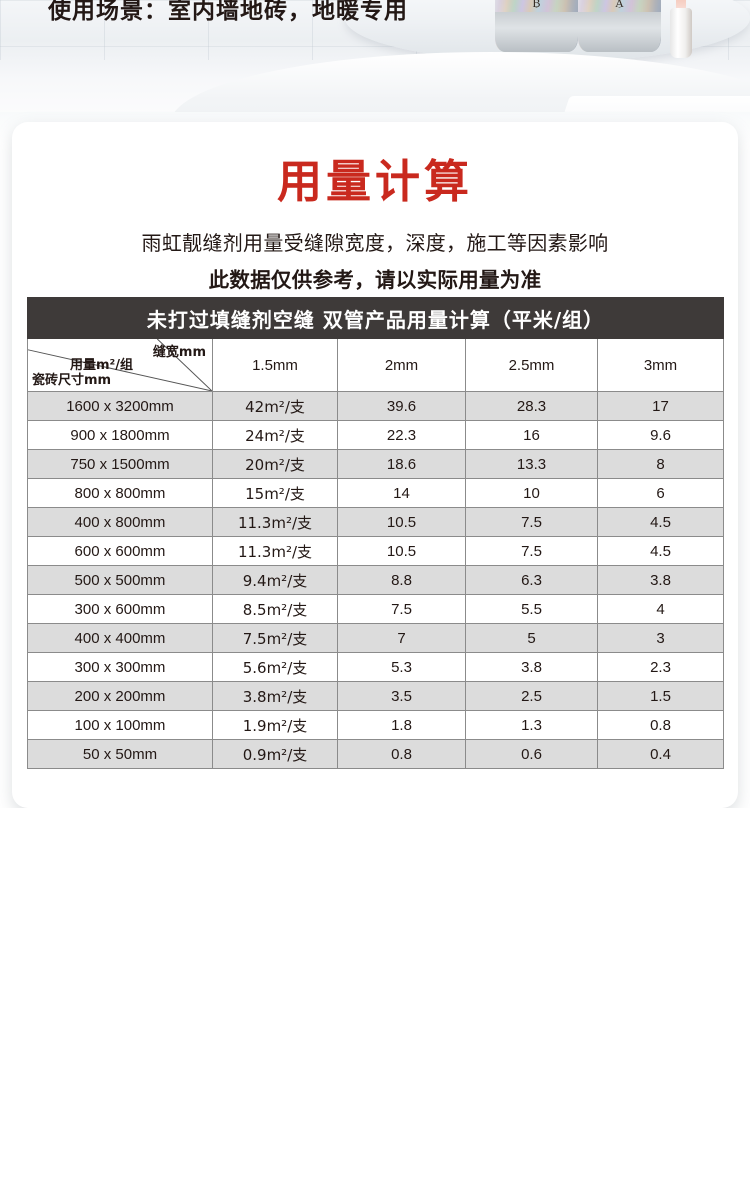 The width and height of the screenshot is (750, 1181). I want to click on usage-table-header-row: 缝宽mm 用量m²/组 瓷砖尺寸mm 1.5mm 2mm 2.5mm 3mm, so click(375, 365).